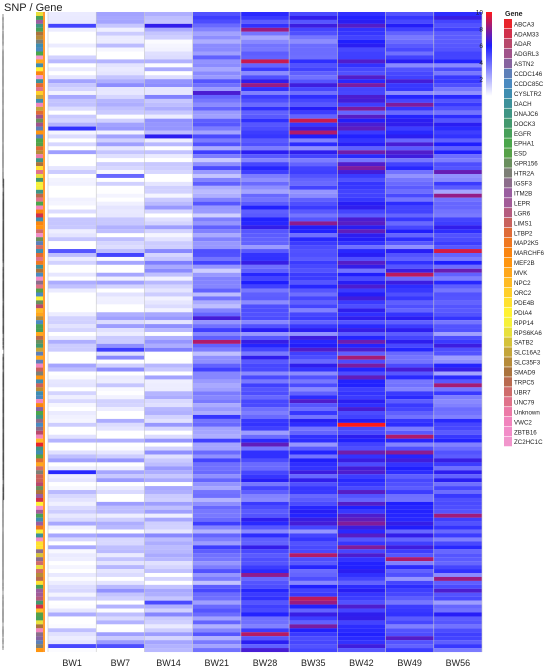 This screenshot has height=669, width=550. What do you see at coordinates (523, 184) in the screenshot?
I see `legend-label: IGSF3` at bounding box center [523, 184].